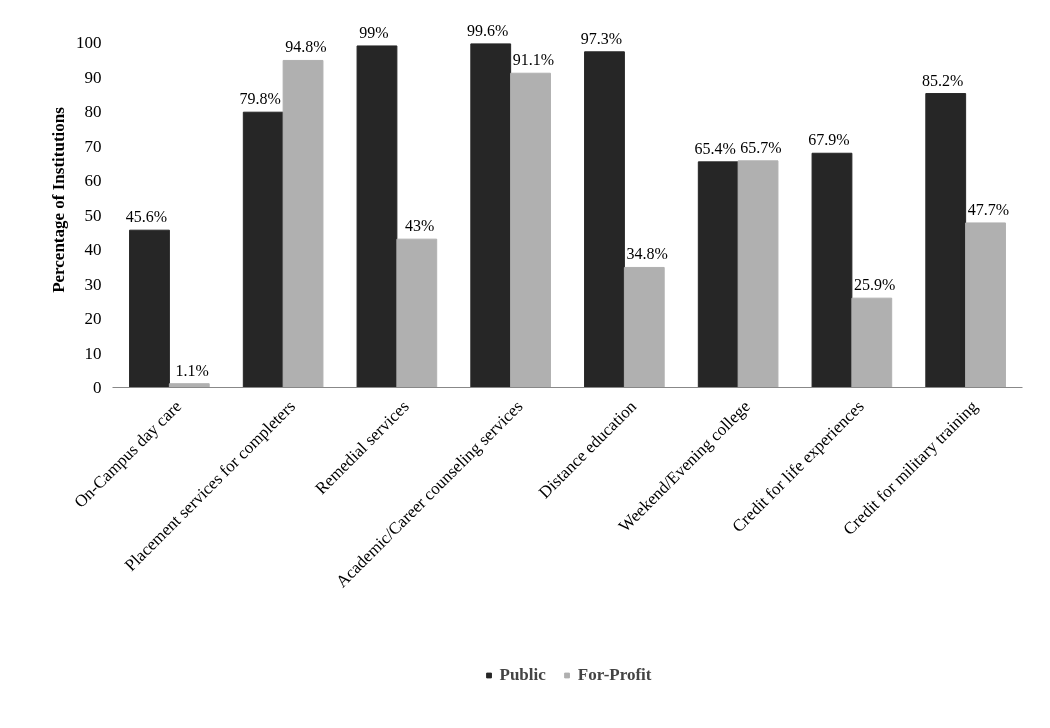 The image size is (1050, 728). I want to click on data-label: 94.8%, so click(306, 47).